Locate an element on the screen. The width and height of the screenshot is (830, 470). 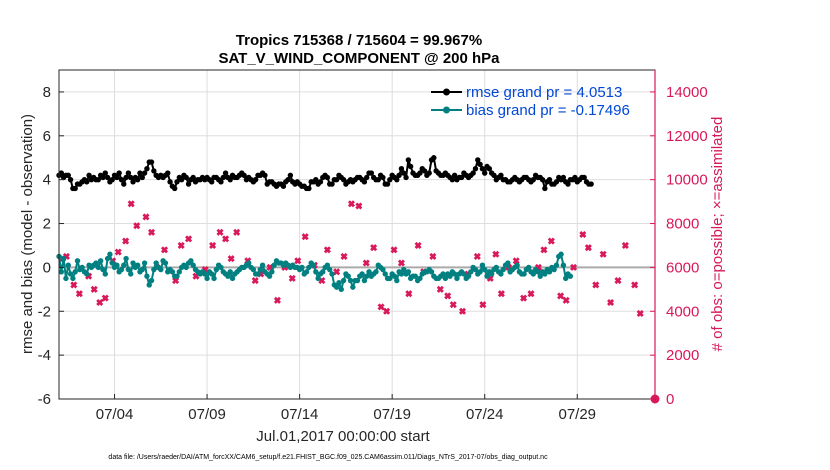
y-tick-label-left: -4 is located at coordinates (44, 355).